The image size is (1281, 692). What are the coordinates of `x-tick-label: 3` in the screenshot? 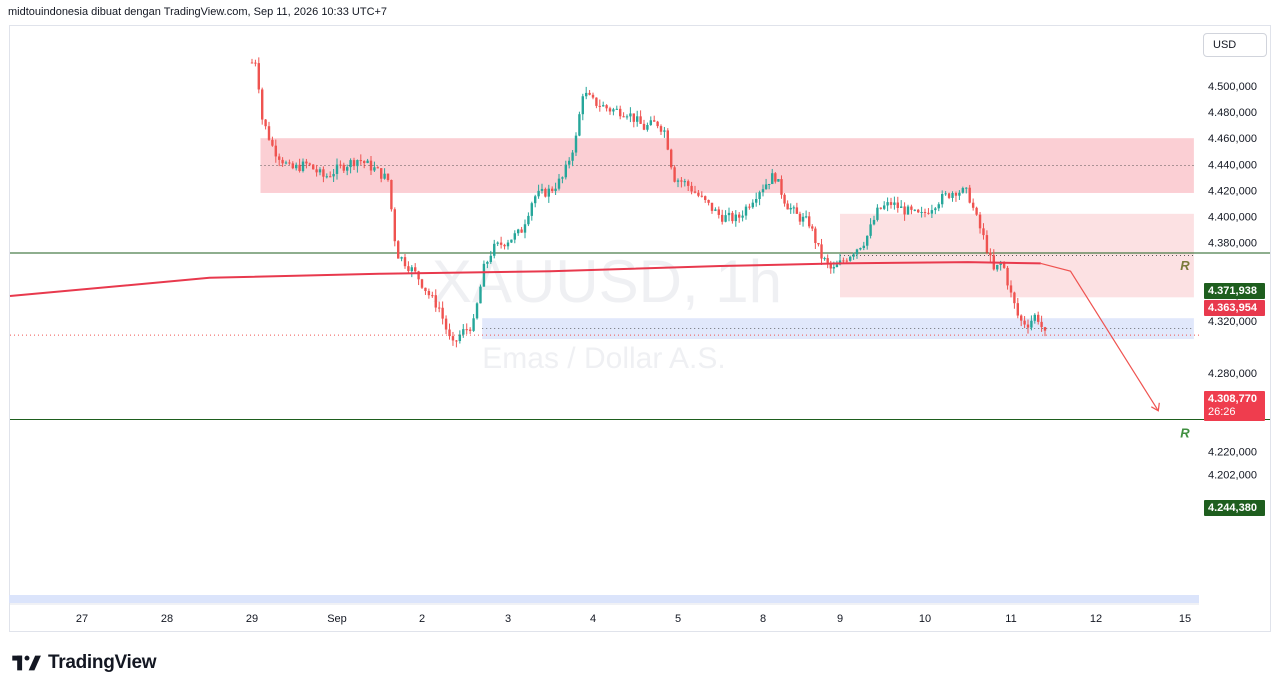 It's located at (508, 619).